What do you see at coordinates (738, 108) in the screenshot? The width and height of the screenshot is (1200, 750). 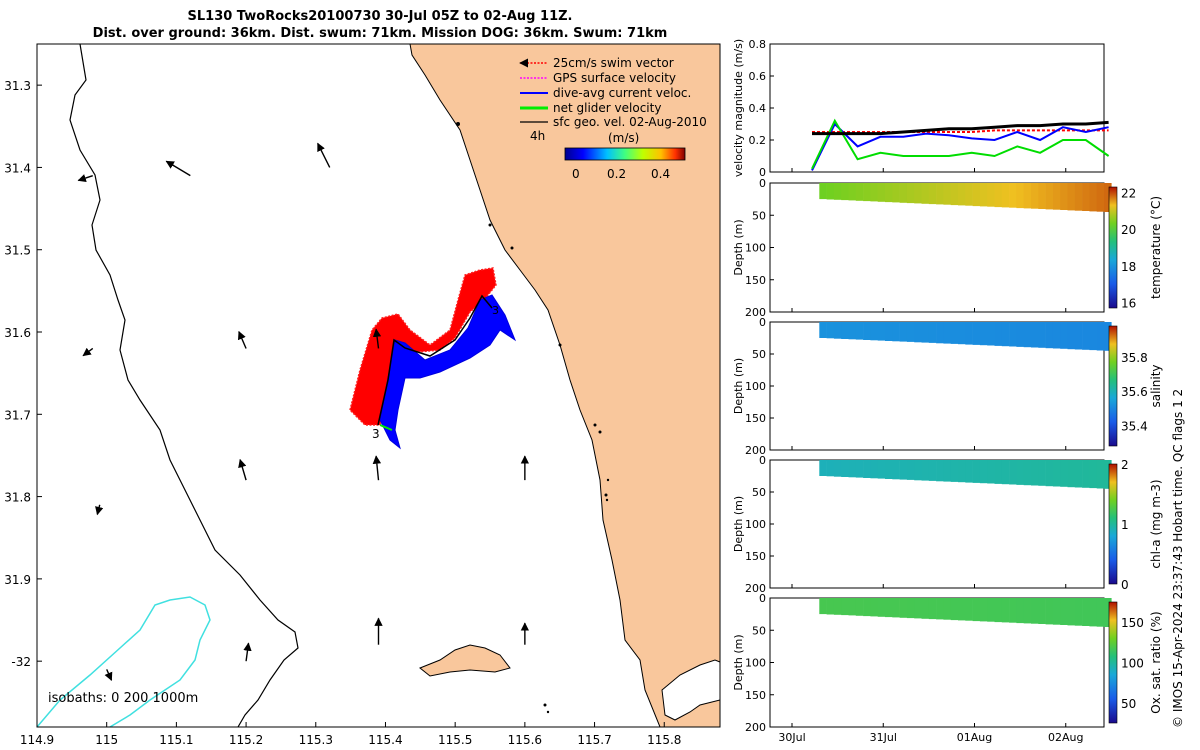 I see `velocity-ylabel: velocity magnitude (m/s)` at bounding box center [738, 108].